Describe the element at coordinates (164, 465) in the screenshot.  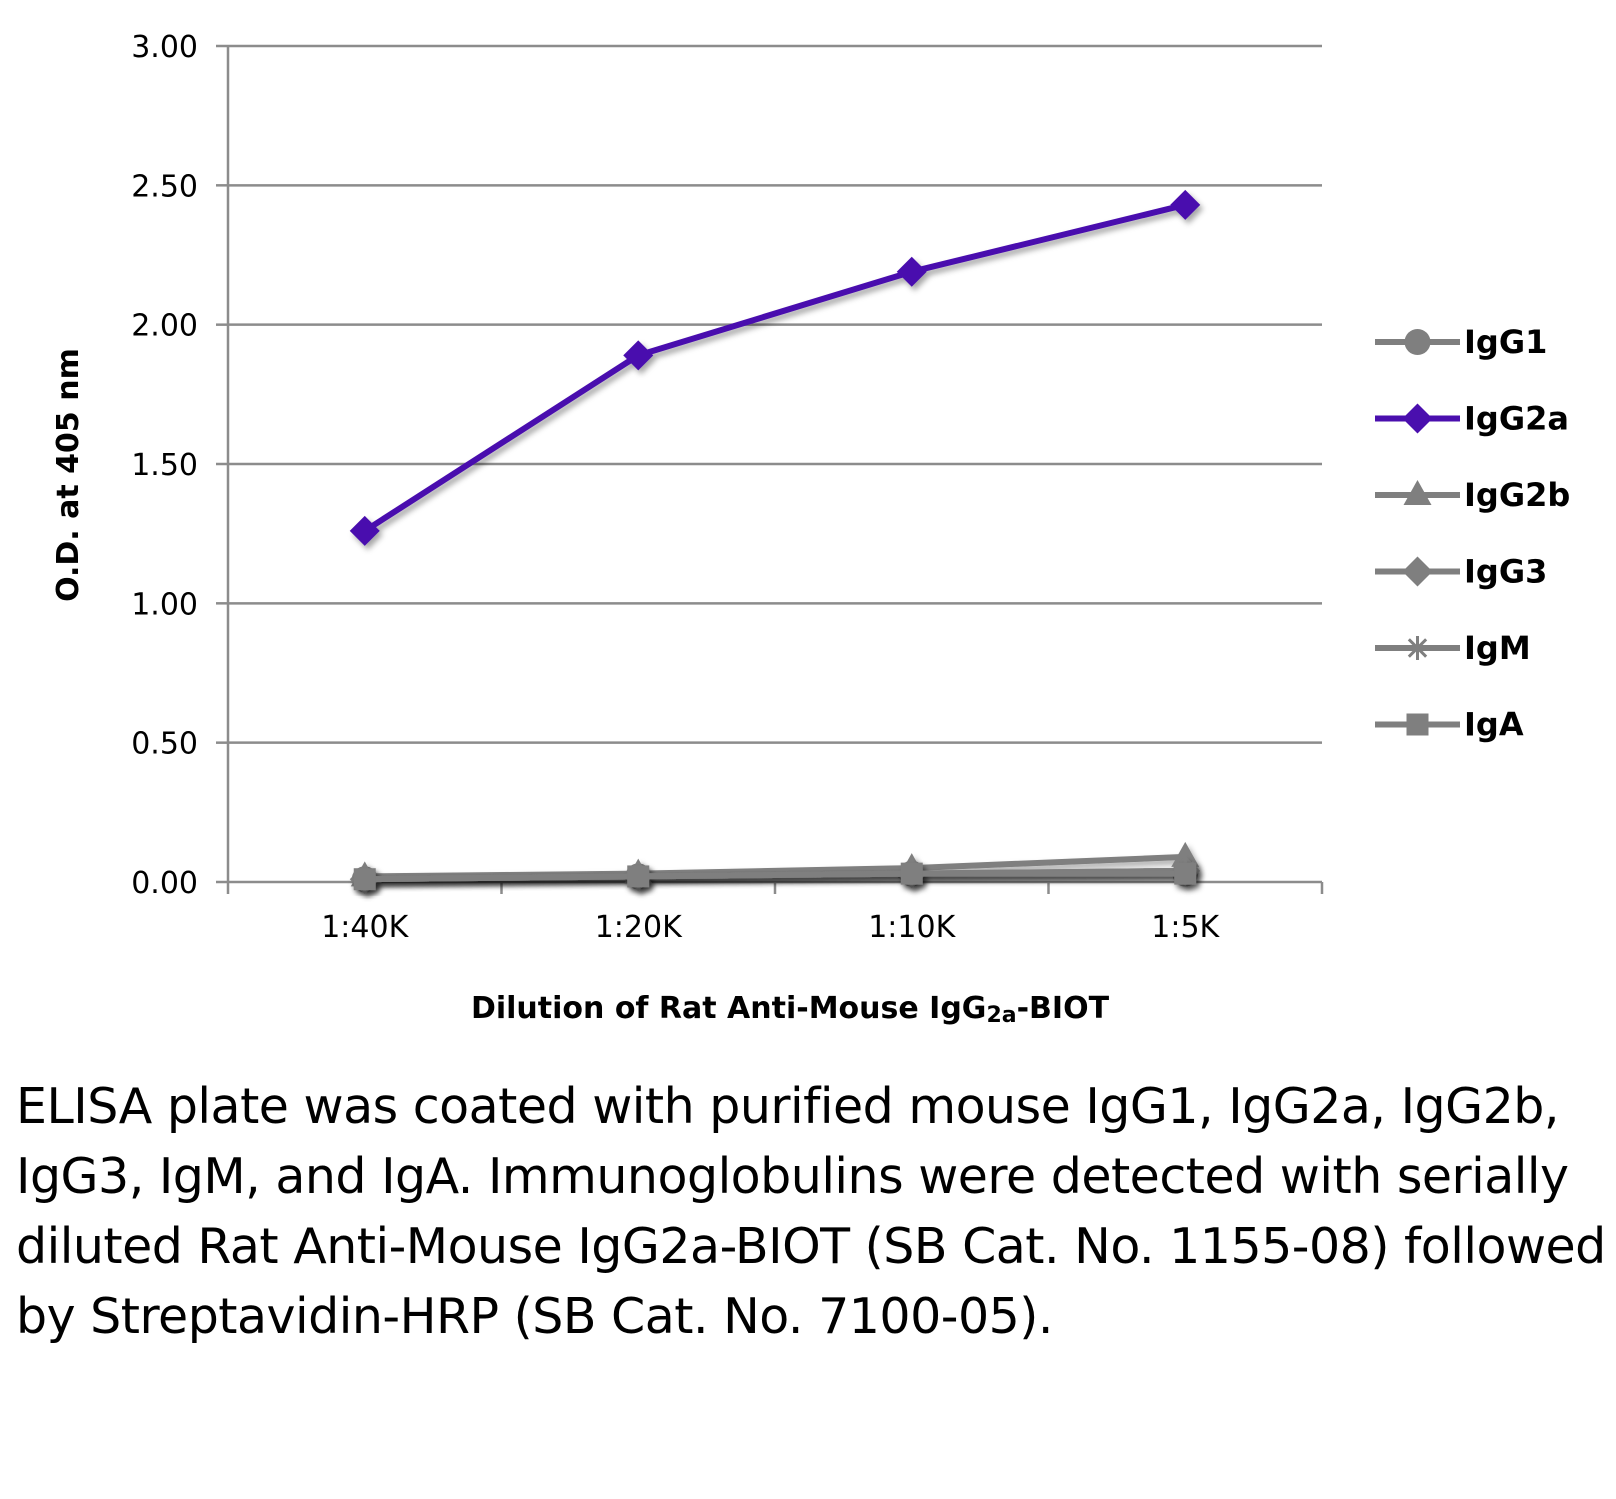
I see `y-tick-label: 1.50` at that location.